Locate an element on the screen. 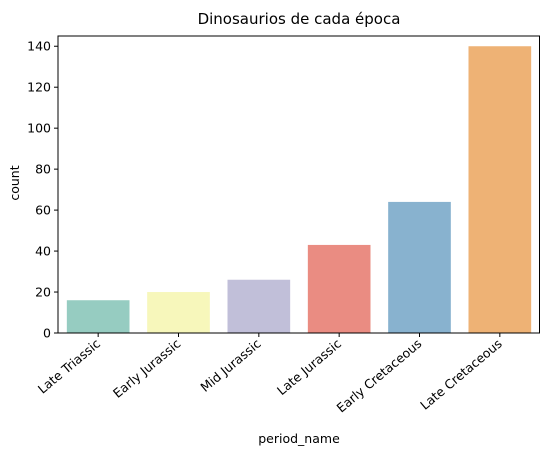  x-tick-label: Late Triassic is located at coordinates (69, 366).